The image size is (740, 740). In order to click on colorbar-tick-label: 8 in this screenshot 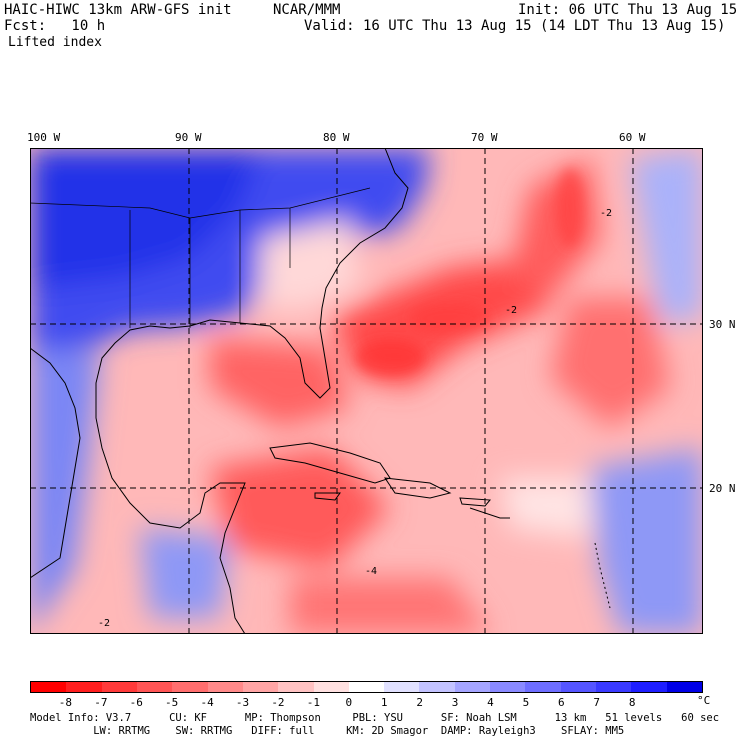, I will do `click(632, 702)`.